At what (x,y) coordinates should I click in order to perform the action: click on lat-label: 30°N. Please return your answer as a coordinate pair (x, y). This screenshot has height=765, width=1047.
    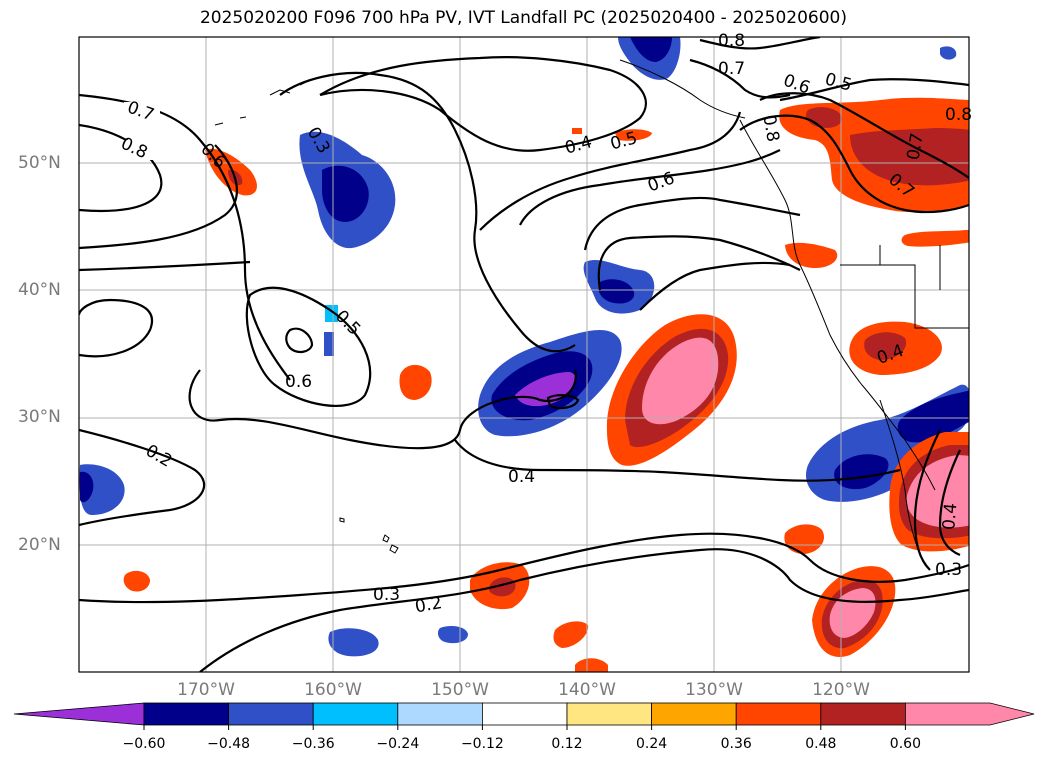
    Looking at the image, I should click on (39, 417).